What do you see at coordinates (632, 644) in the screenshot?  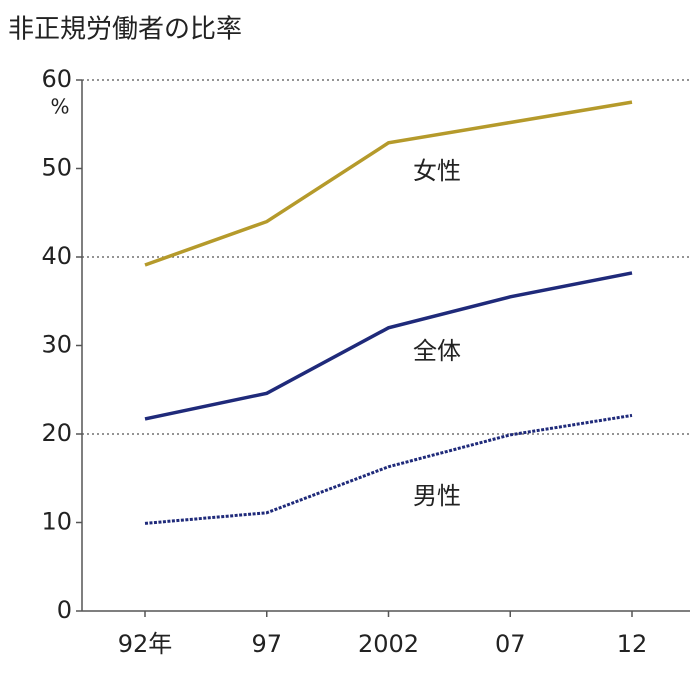 I see `x-tick-label: 12` at bounding box center [632, 644].